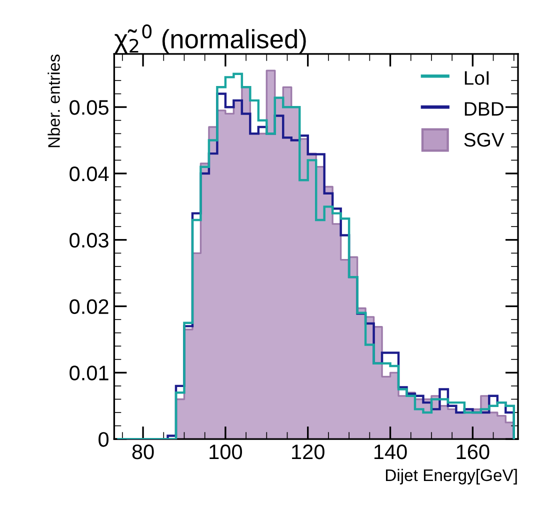 The height and width of the screenshot is (529, 557). What do you see at coordinates (484, 139) in the screenshot?
I see `legend-label: SGV` at bounding box center [484, 139].